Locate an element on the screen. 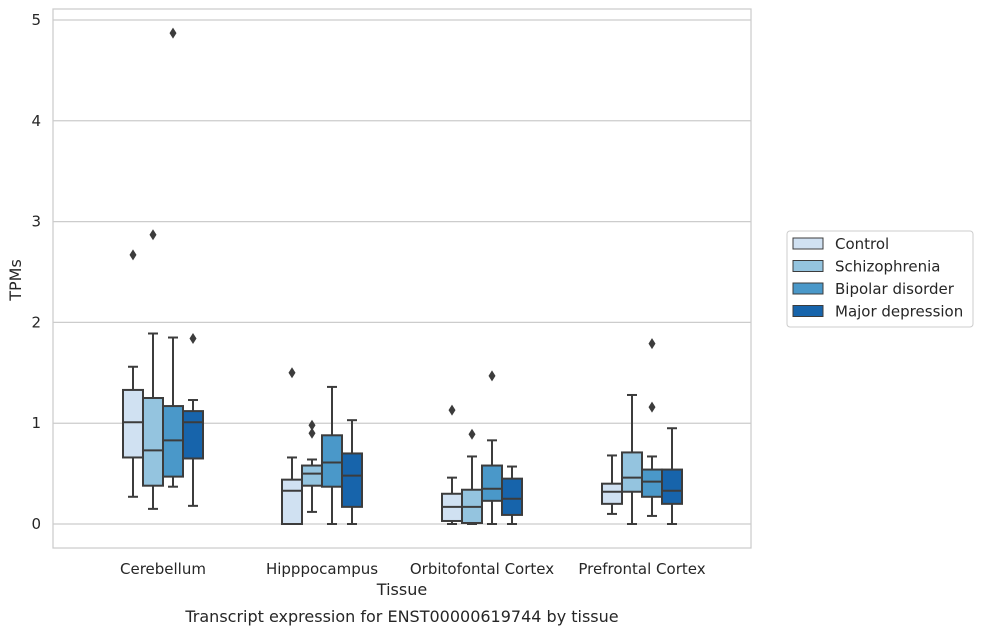 The image size is (983, 634). y-tick-label: 0 is located at coordinates (36, 524).